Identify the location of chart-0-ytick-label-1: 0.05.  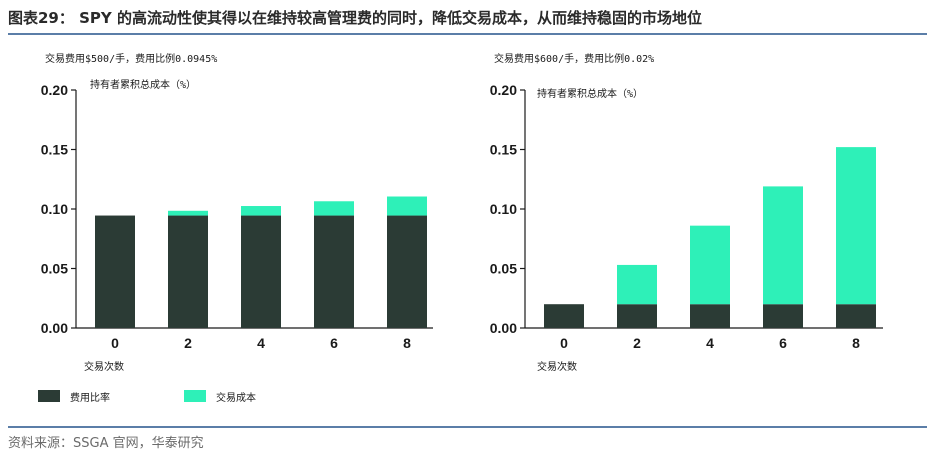
(54, 269).